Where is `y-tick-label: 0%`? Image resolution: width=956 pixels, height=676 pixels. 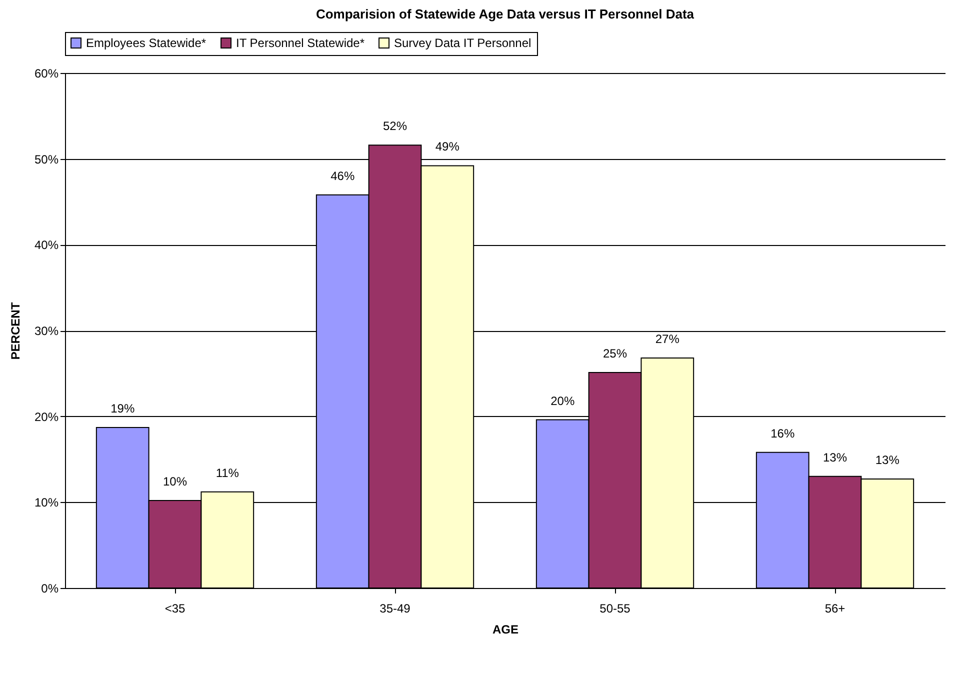
y-tick-label: 0% is located at coordinates (50, 589).